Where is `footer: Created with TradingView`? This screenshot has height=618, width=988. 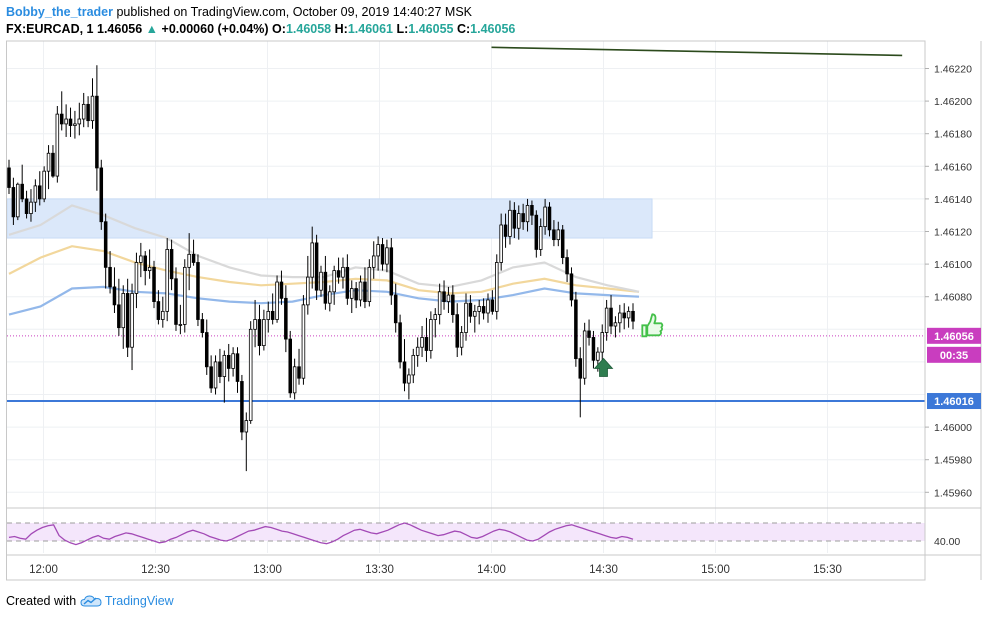
footer: Created with TradingView is located at coordinates (90, 601).